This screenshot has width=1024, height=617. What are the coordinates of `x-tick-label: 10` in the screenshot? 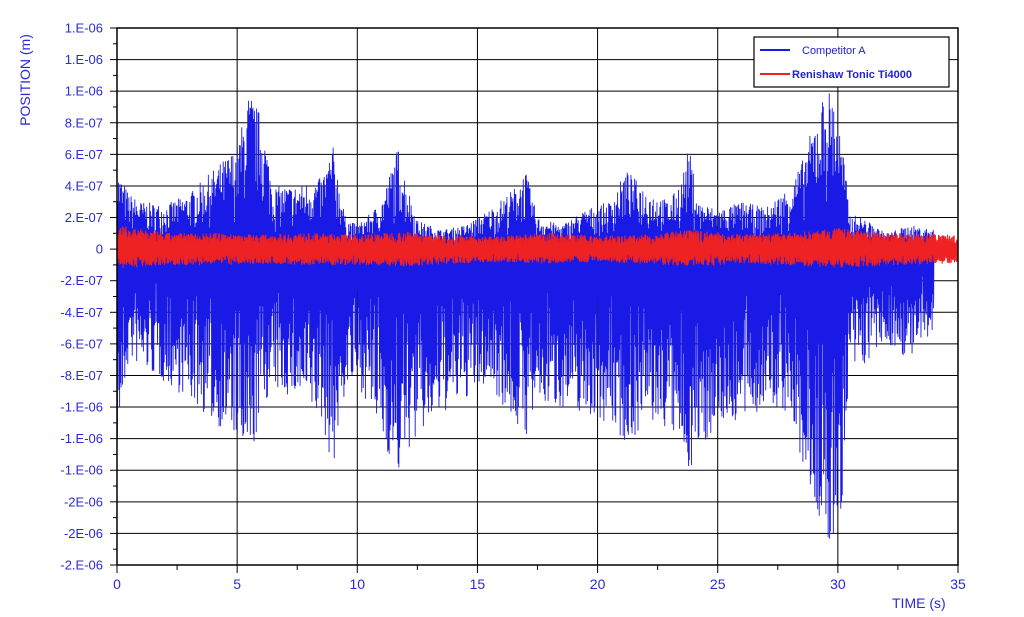 It's located at (357, 584).